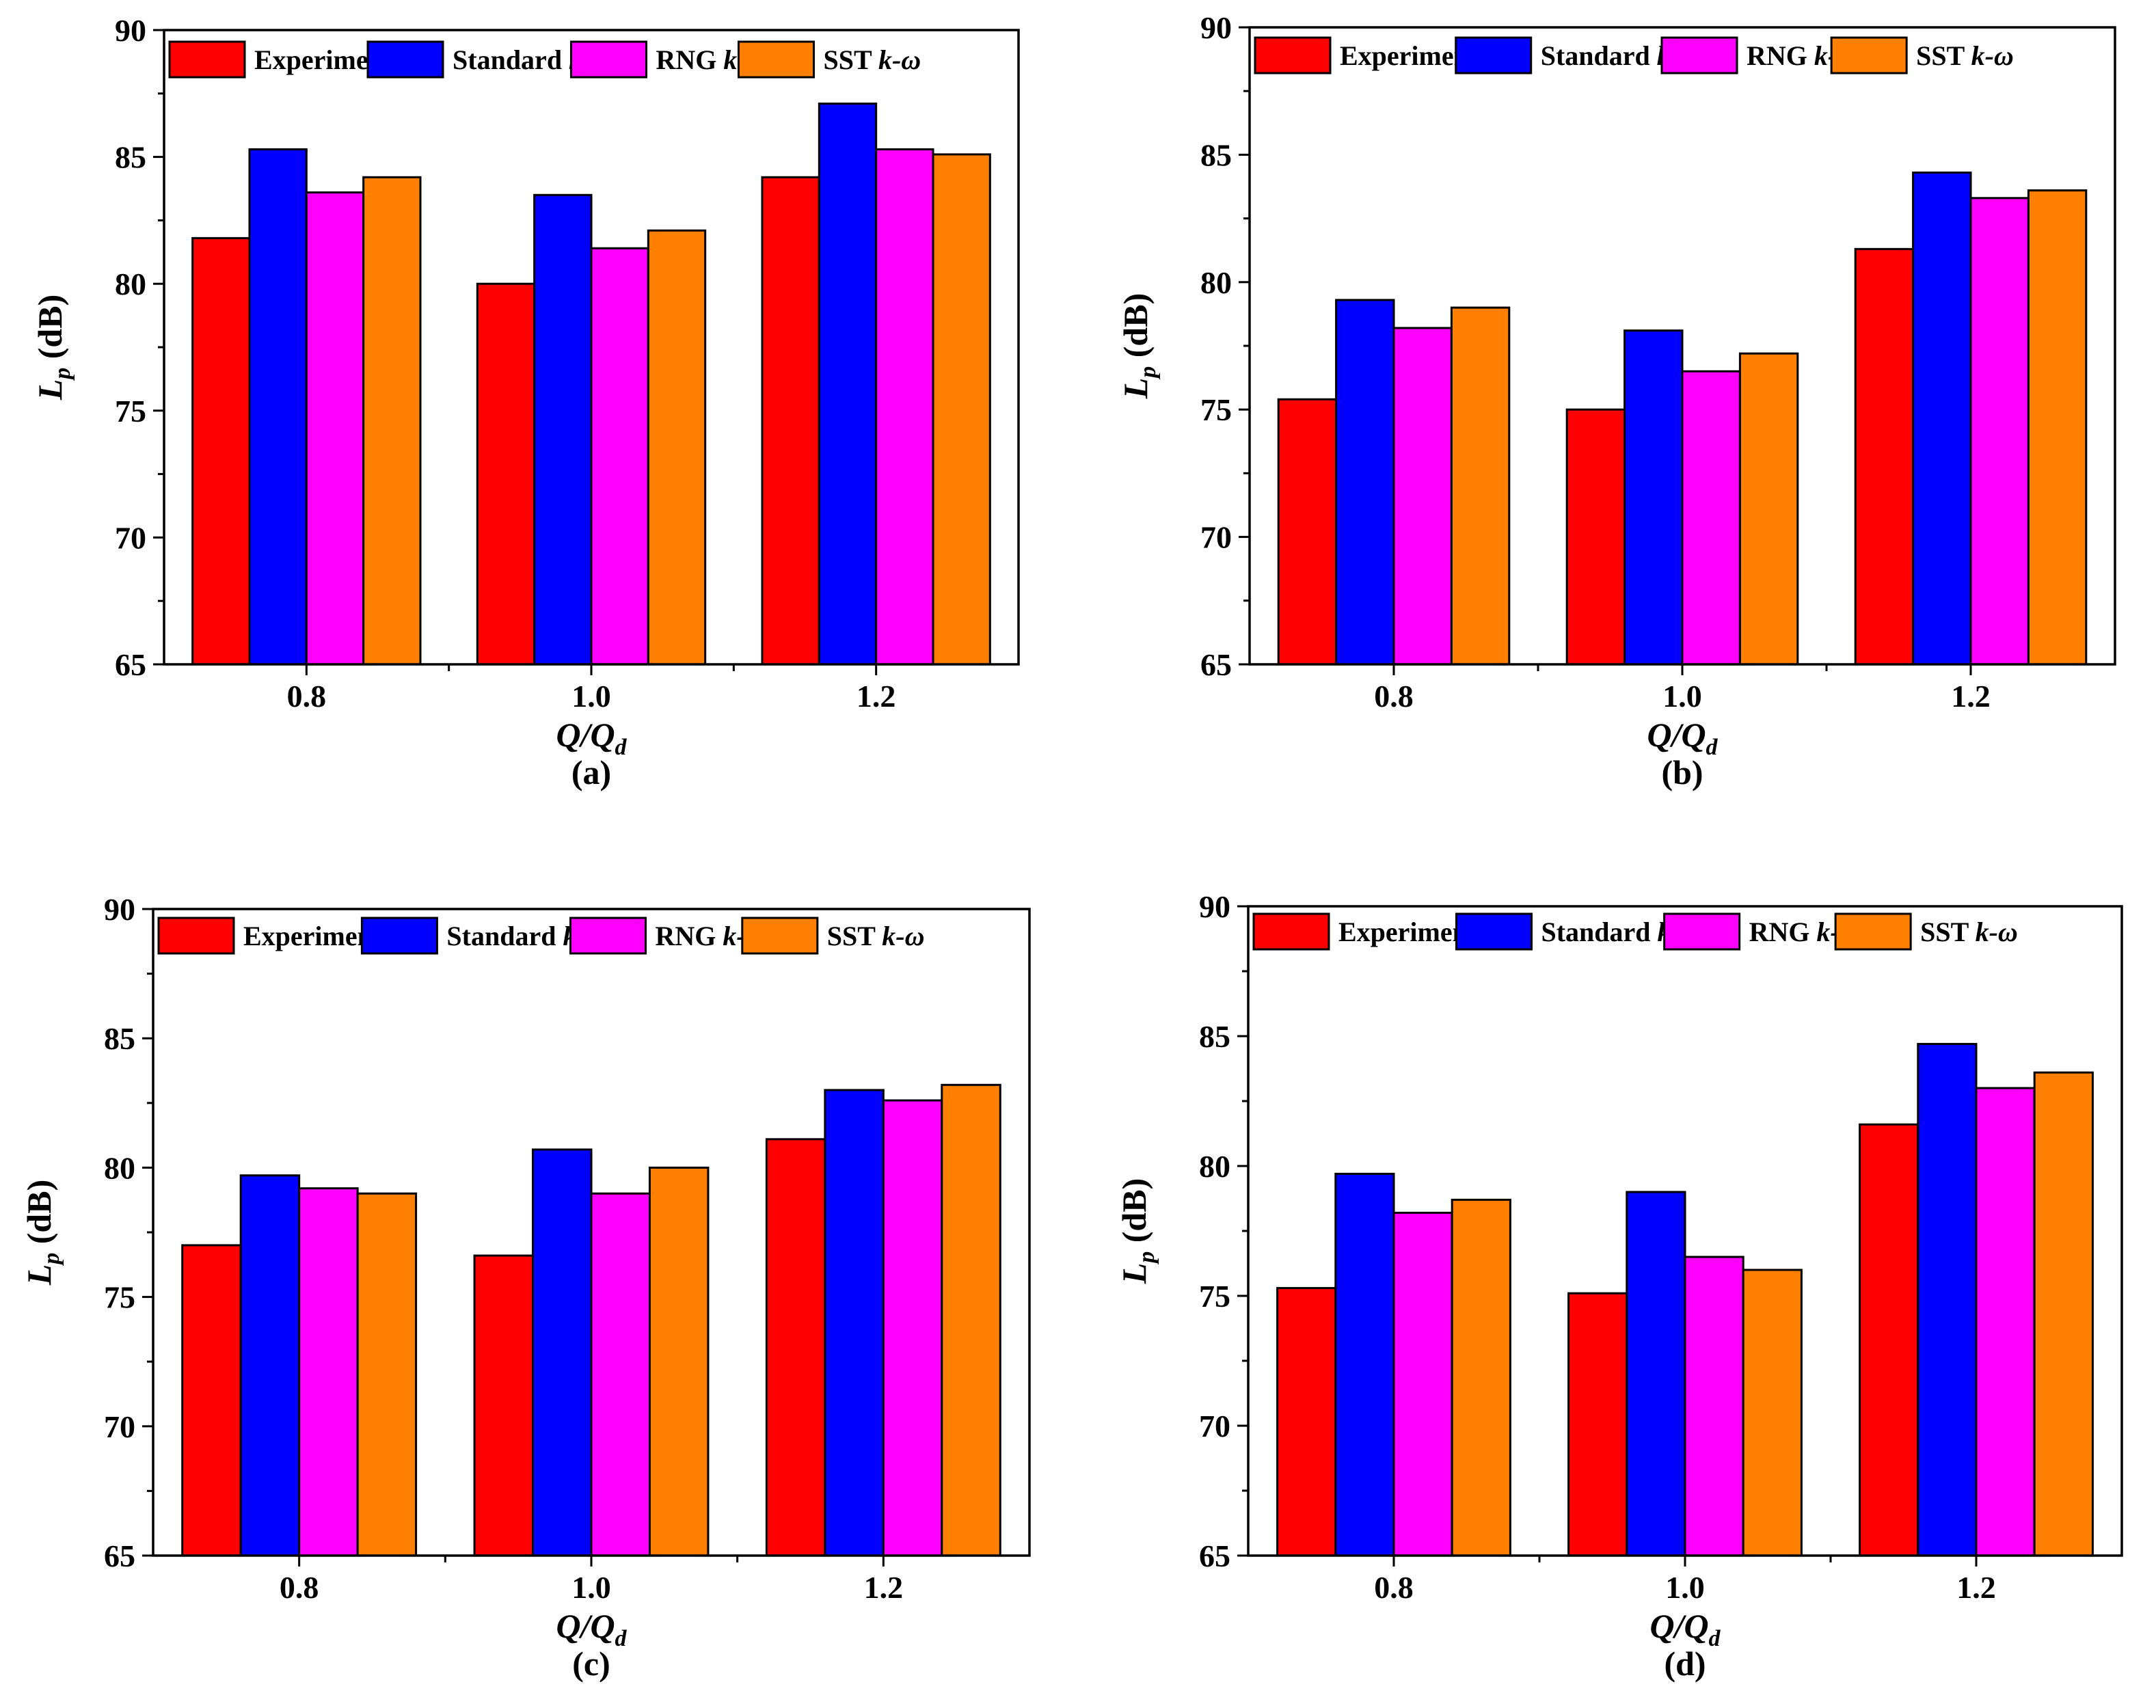 The height and width of the screenshot is (1708, 2156). Describe the element at coordinates (1682, 772) in the screenshot. I see `panel-label: (b)` at that location.